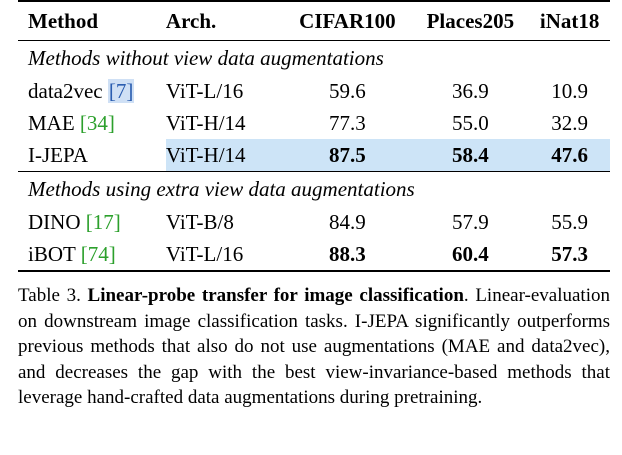  What do you see at coordinates (570, 123) in the screenshot?
I see `inat-cell: 32.9` at bounding box center [570, 123].